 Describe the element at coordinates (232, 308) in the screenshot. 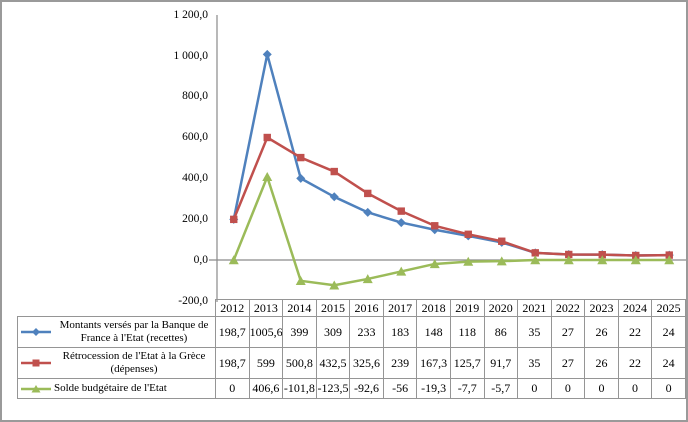

I see `year-header-cell: 2012` at that location.